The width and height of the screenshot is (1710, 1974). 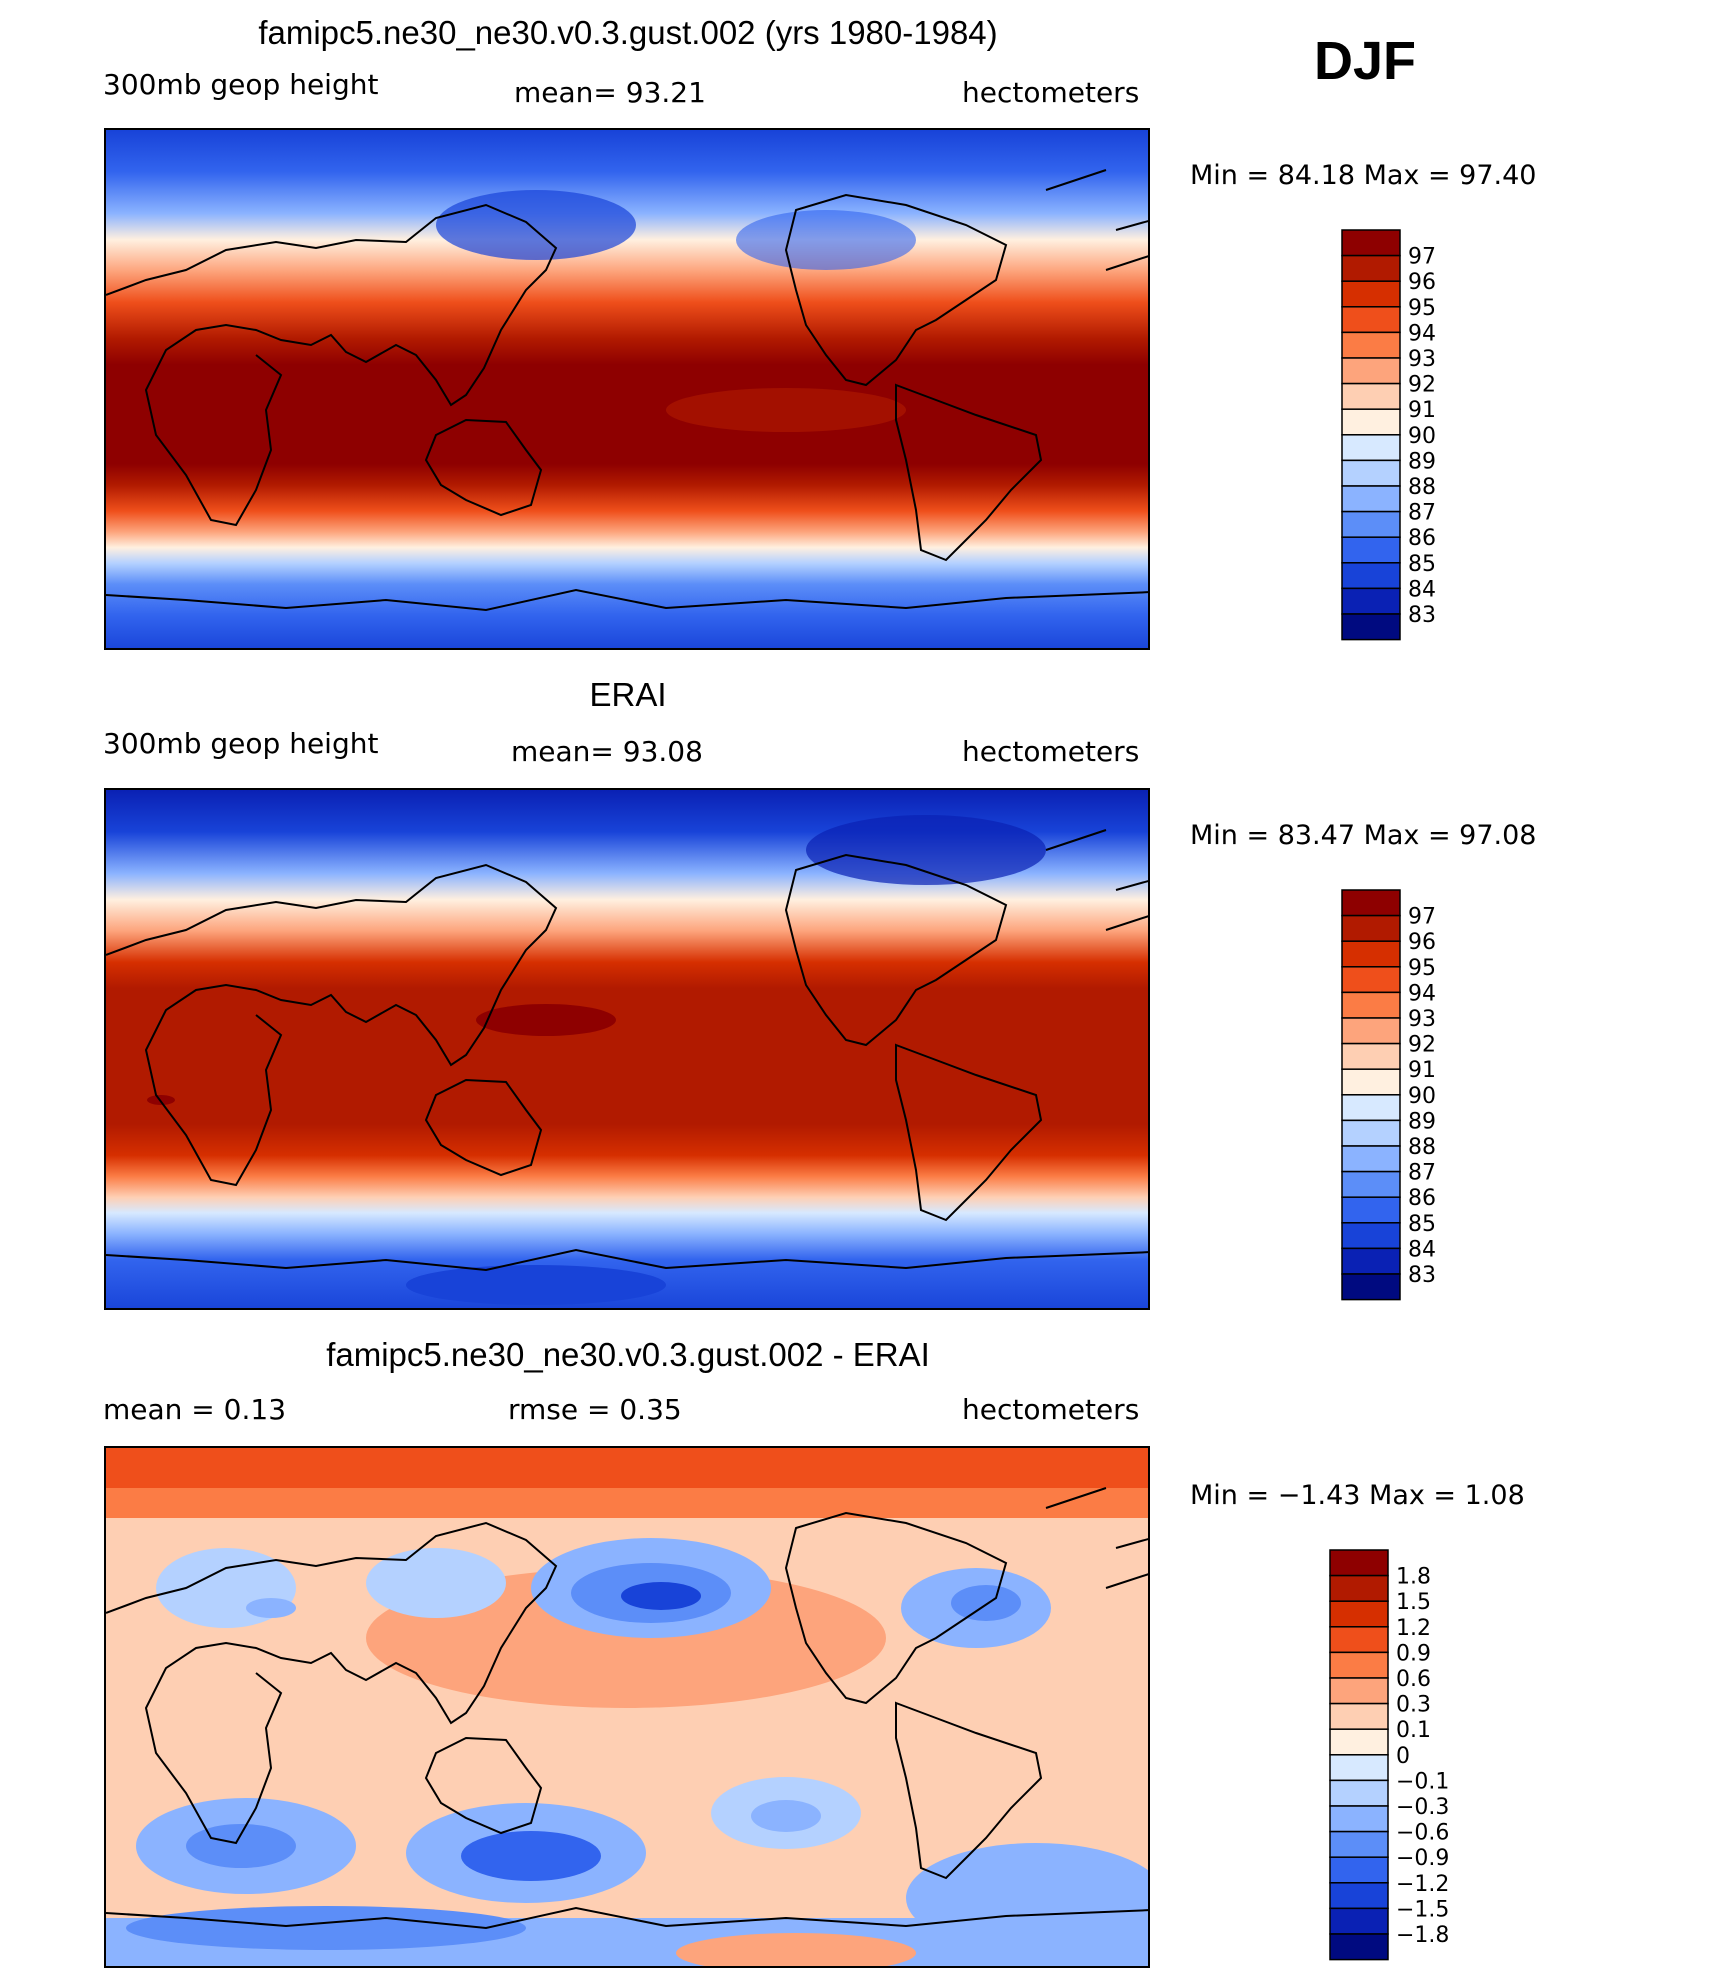 What do you see at coordinates (1422, 538) in the screenshot?
I see `colorbar-tick-label: 86` at bounding box center [1422, 538].